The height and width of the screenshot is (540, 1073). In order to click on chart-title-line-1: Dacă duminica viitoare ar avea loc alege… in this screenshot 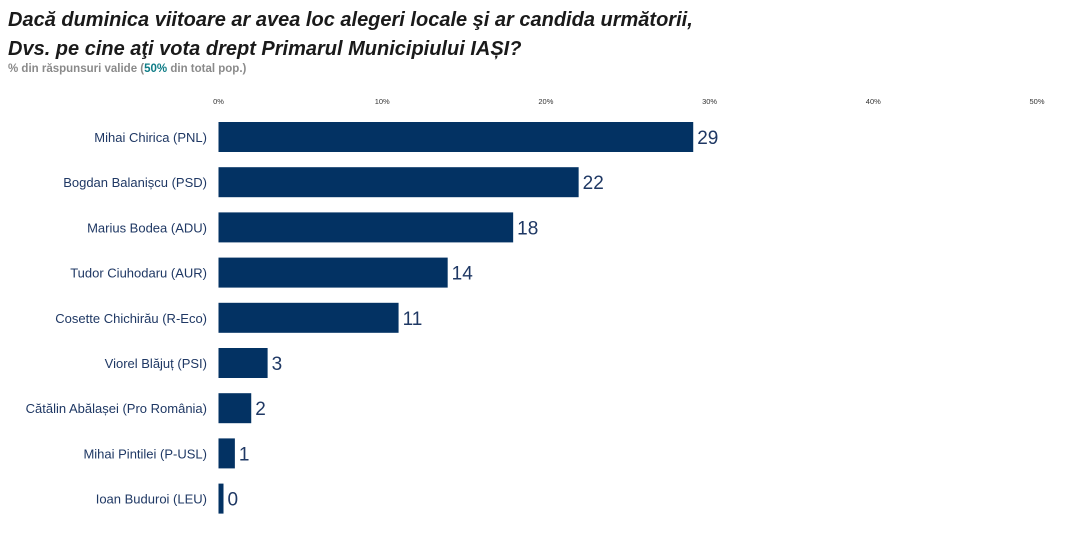, I will do `click(350, 20)`.